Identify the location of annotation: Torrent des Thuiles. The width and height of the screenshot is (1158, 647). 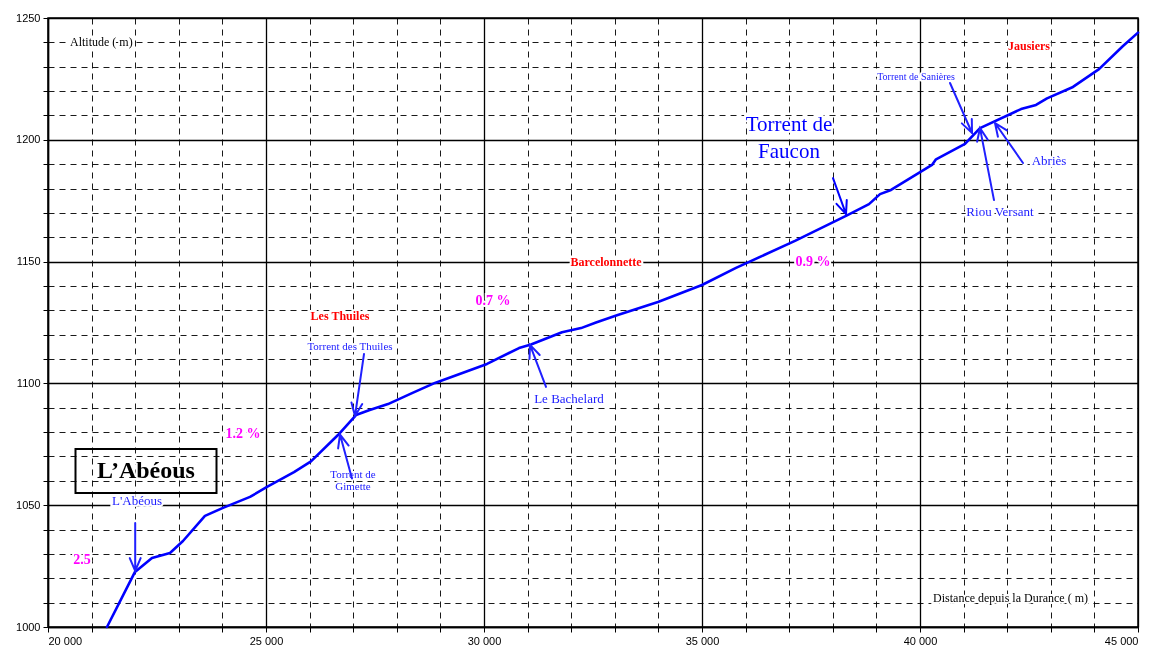
(350, 346).